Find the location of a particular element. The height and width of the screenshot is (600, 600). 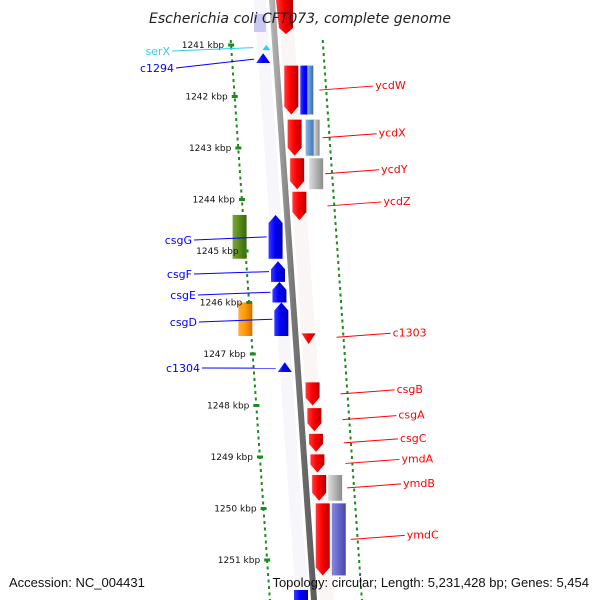

gene-csgg is located at coordinates (275, 236).